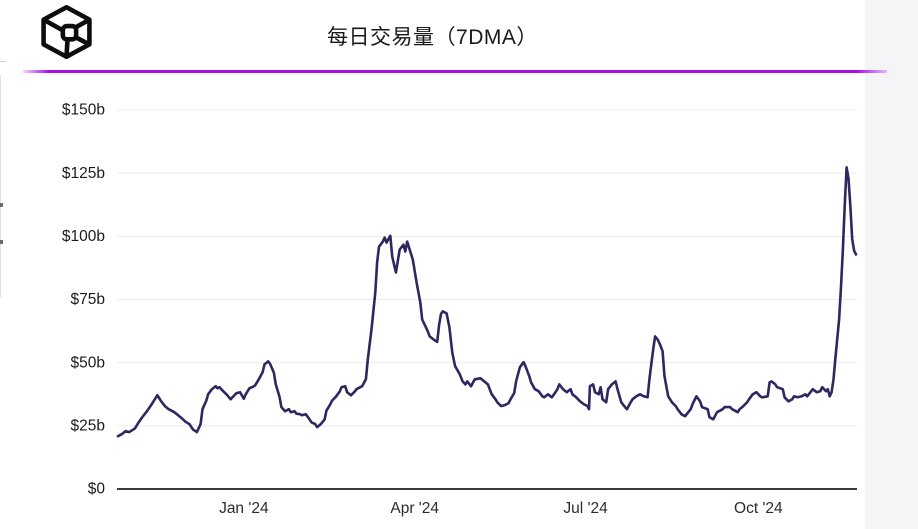 This screenshot has width=918, height=529. What do you see at coordinates (244, 508) in the screenshot?
I see `x-axis-tick-label: Jan '24` at bounding box center [244, 508].